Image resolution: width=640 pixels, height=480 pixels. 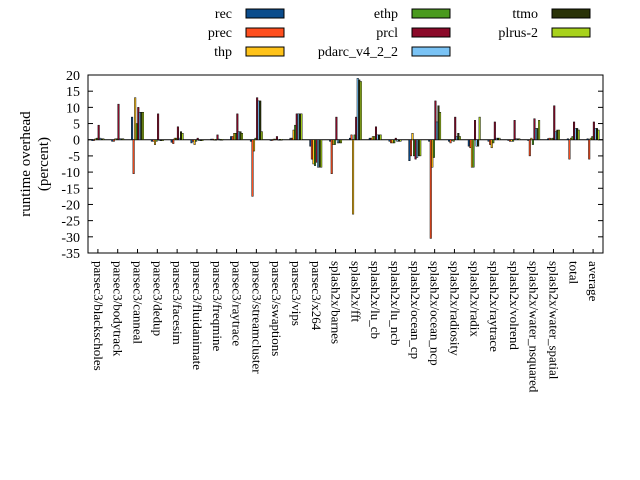 I want to click on y-tick-label: -10, so click(x=70, y=173).